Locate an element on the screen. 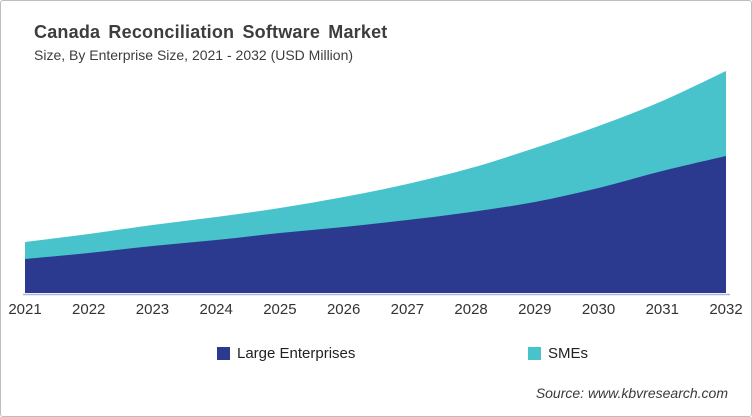 The height and width of the screenshot is (417, 752). x-tick-label: 2032 is located at coordinates (726, 309).